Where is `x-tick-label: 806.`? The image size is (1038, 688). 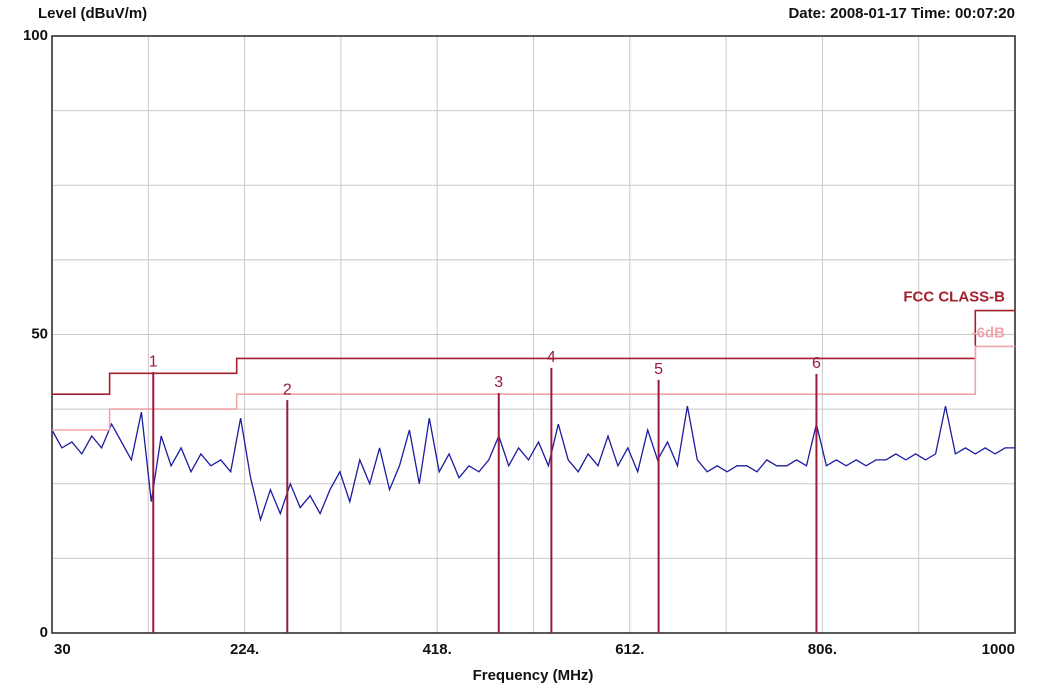
x-tick-label: 806. is located at coordinates (822, 649).